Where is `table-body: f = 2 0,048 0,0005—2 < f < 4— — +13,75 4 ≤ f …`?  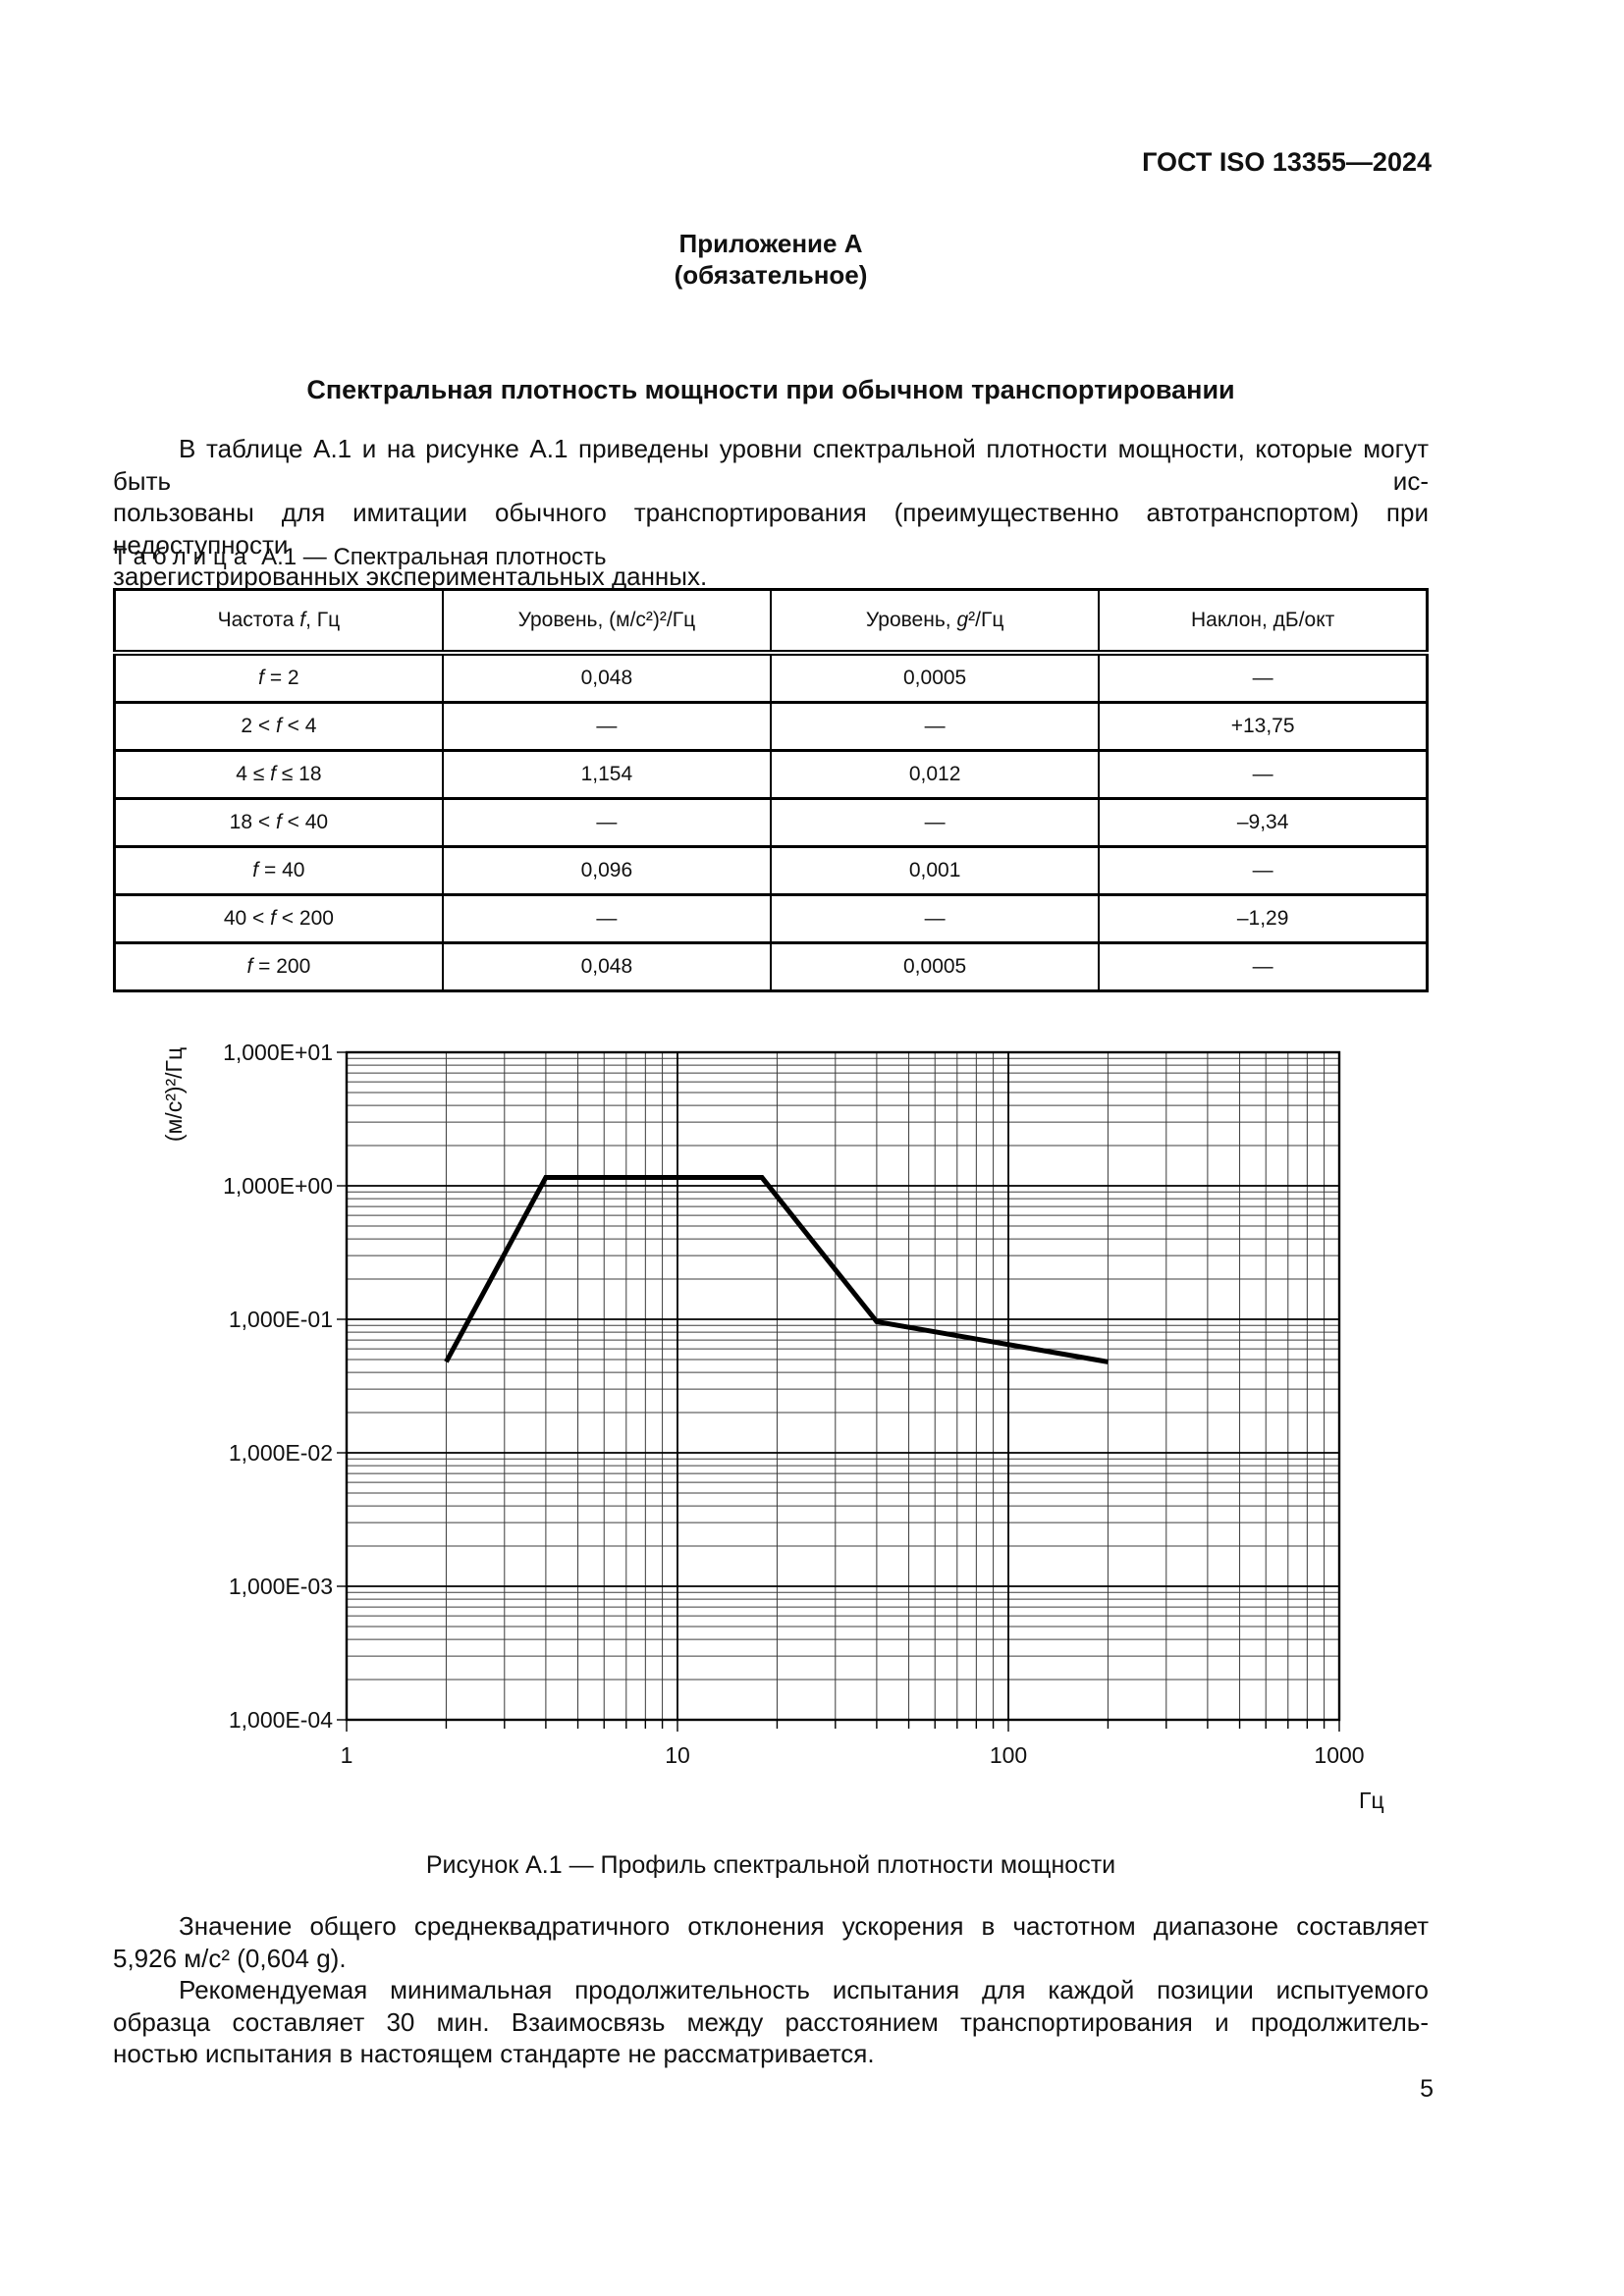 table-body: f = 2 0,048 0,0005—2 < f < 4— — +13,75 4 ≤ f … is located at coordinates (771, 821).